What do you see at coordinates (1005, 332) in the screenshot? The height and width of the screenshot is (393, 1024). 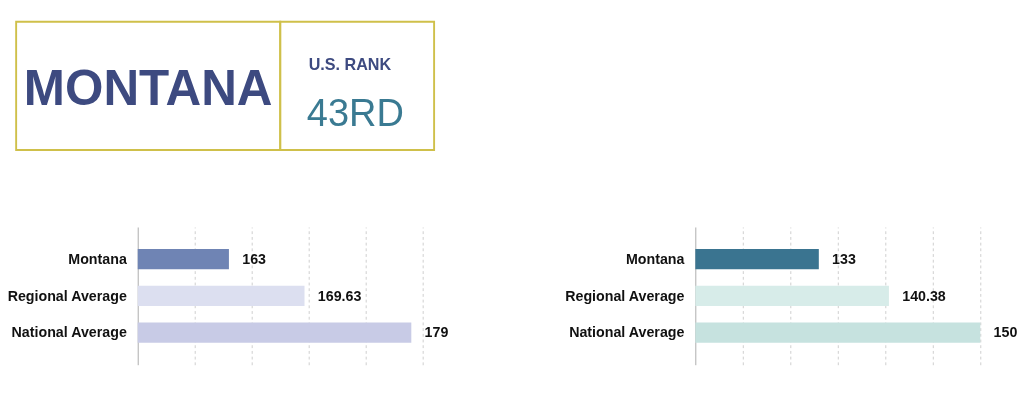 I see `data-label: 150` at bounding box center [1005, 332].